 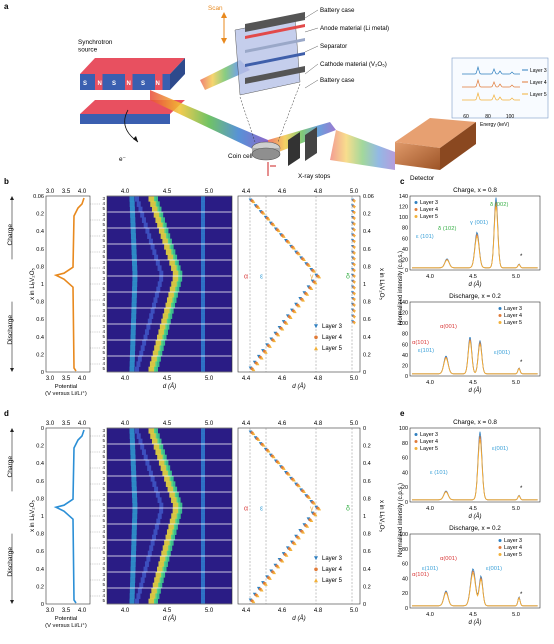 I want to click on potential-tick-top: 3.0, so click(x=50, y=192).